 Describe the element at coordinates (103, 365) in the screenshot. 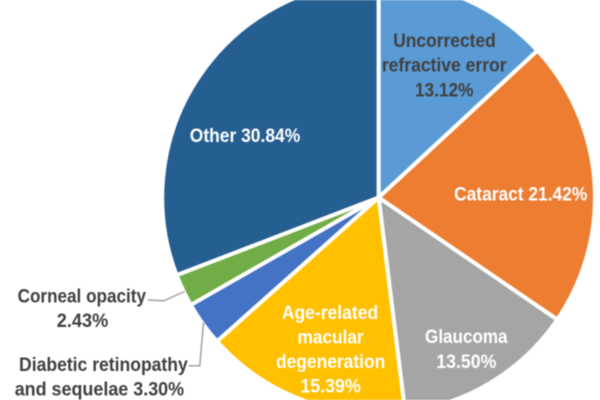

I see `svg-text: Diabetic retinopathy` at that location.